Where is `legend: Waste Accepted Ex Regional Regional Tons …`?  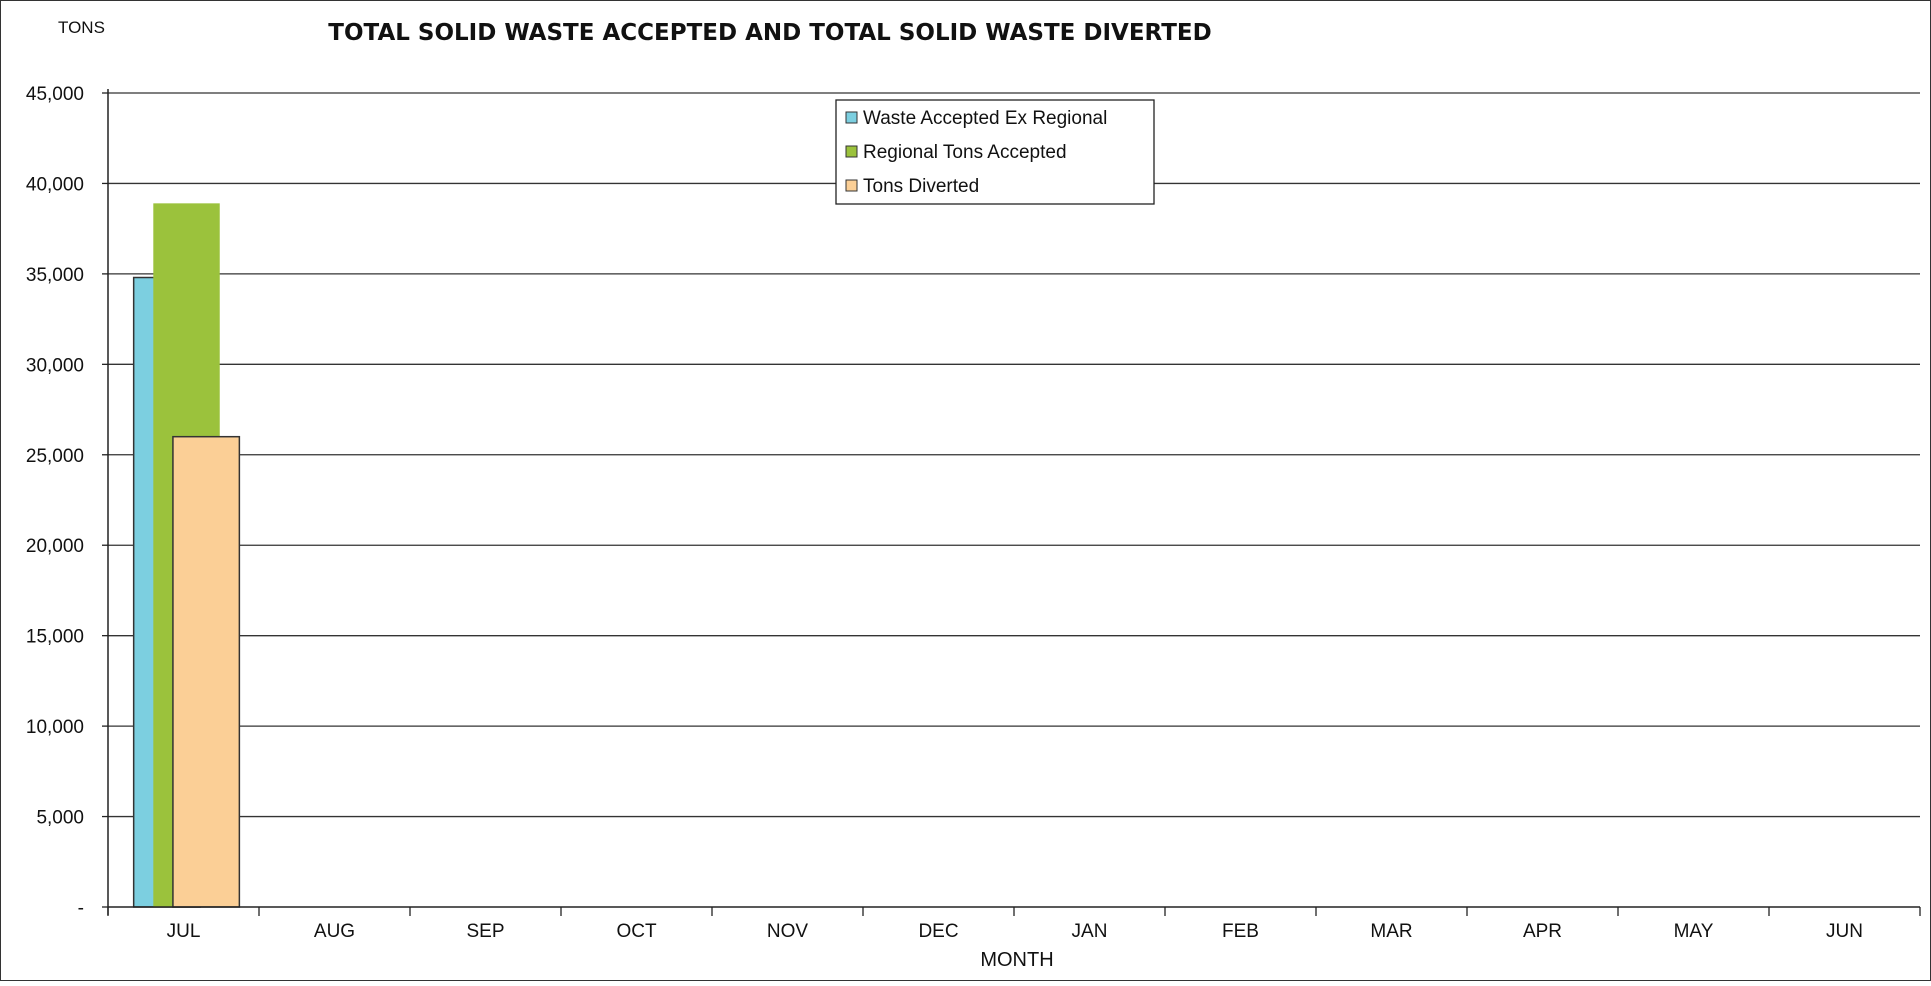
legend: Waste Accepted Ex Regional Regional Tons … is located at coordinates (995, 152).